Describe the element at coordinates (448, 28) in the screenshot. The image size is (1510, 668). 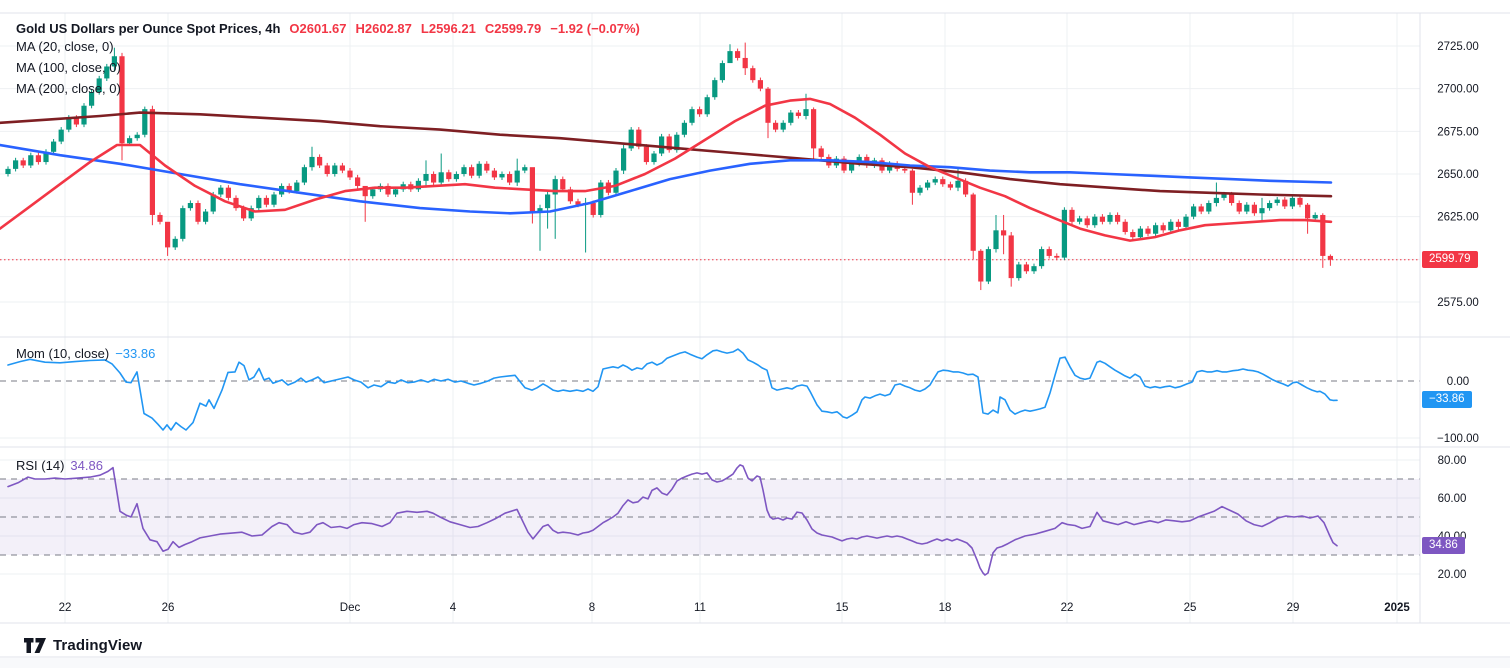
I see `ohlc-low: L2596.21` at that location.